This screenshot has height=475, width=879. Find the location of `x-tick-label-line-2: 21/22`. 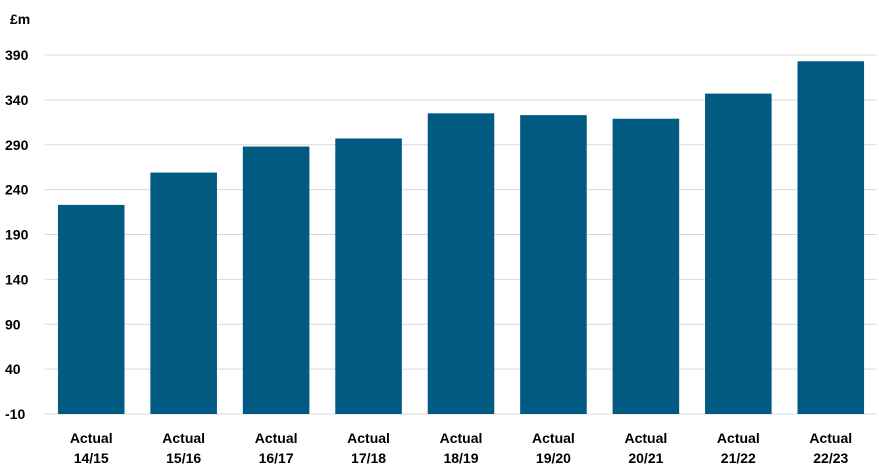

x-tick-label-line-2: 21/22 is located at coordinates (738, 458).